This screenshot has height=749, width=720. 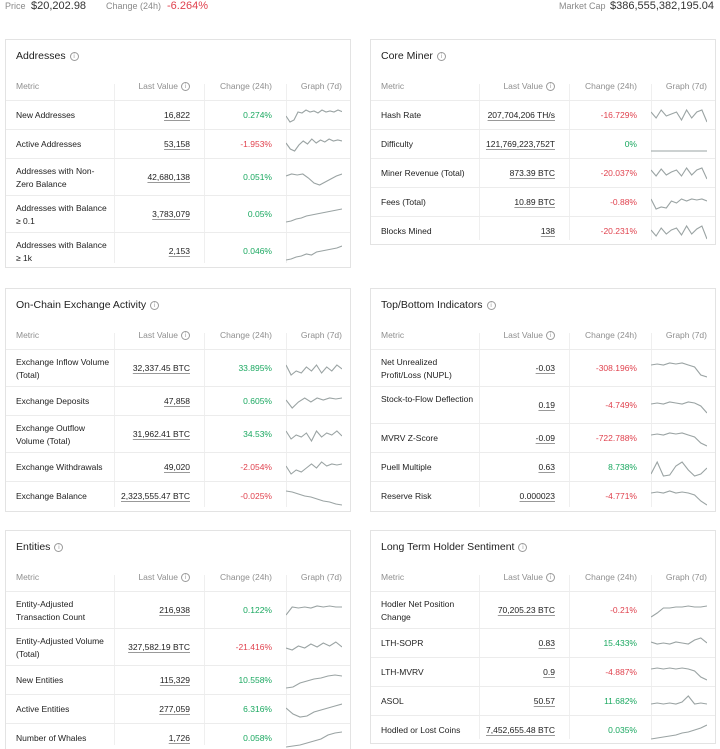 I want to click on last-value: 53,158, so click(x=177, y=143).